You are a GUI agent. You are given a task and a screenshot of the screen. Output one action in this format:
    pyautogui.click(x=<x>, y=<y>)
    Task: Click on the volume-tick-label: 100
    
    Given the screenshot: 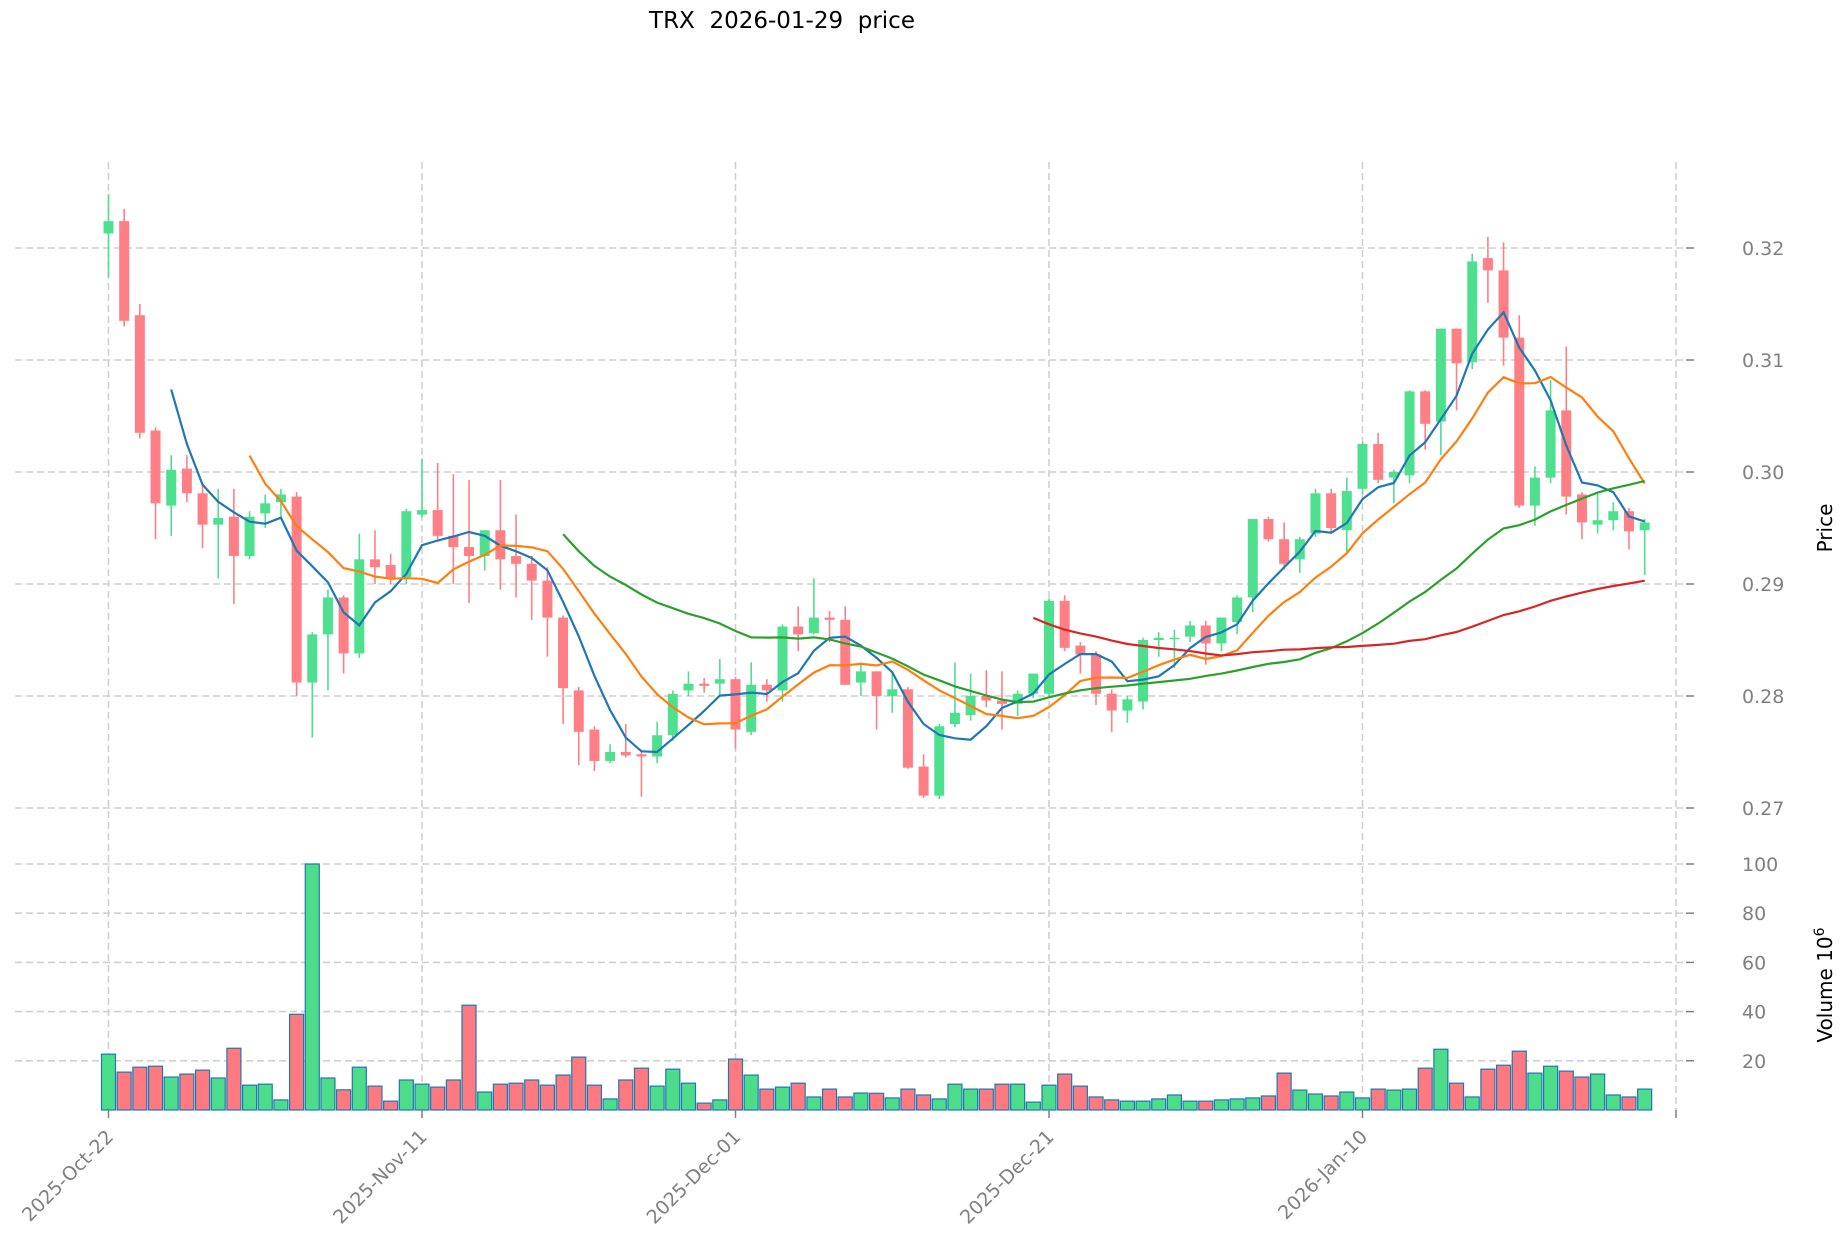 What is the action you would take?
    pyautogui.click(x=1760, y=865)
    